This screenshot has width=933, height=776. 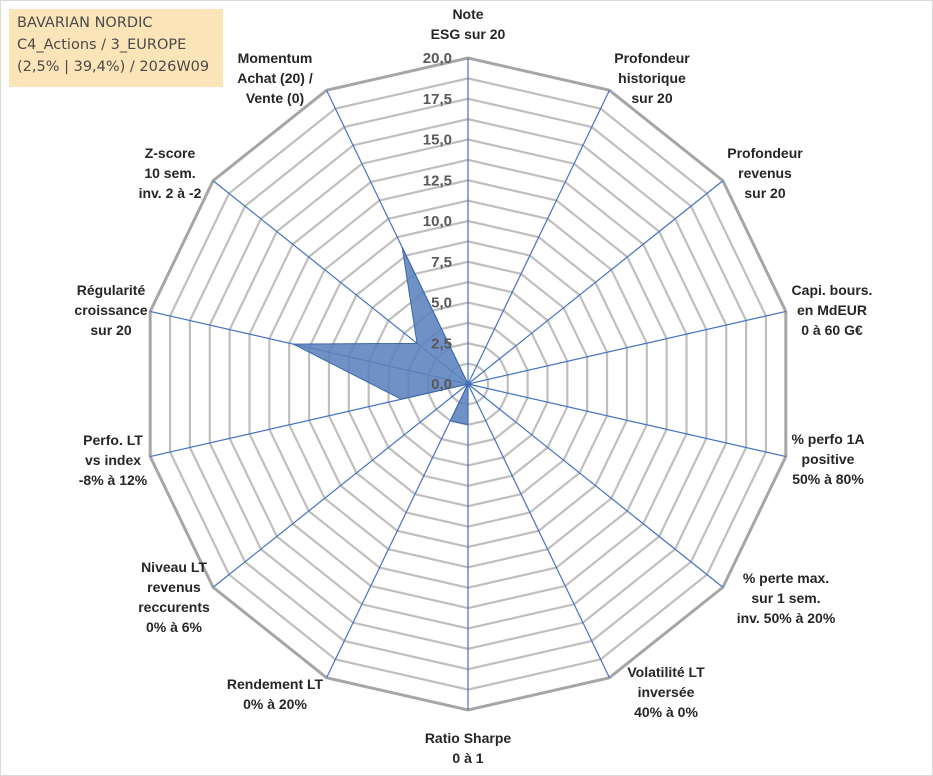 What do you see at coordinates (437, 58) in the screenshot?
I see `tick-label: 20,0` at bounding box center [437, 58].